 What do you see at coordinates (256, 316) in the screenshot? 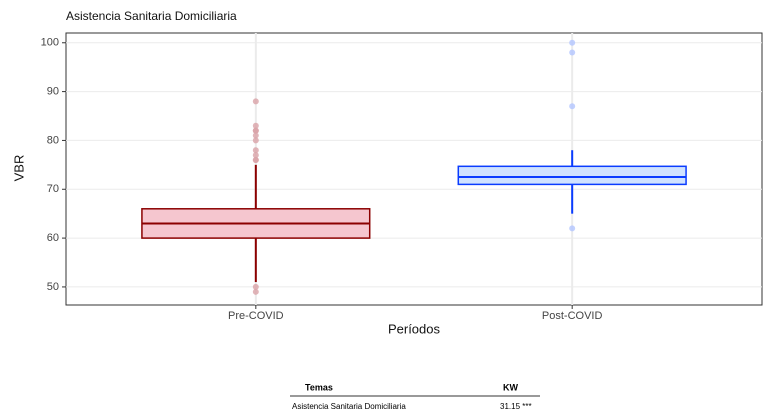
I see `x-tick-label: Pre-COVID` at bounding box center [256, 316].